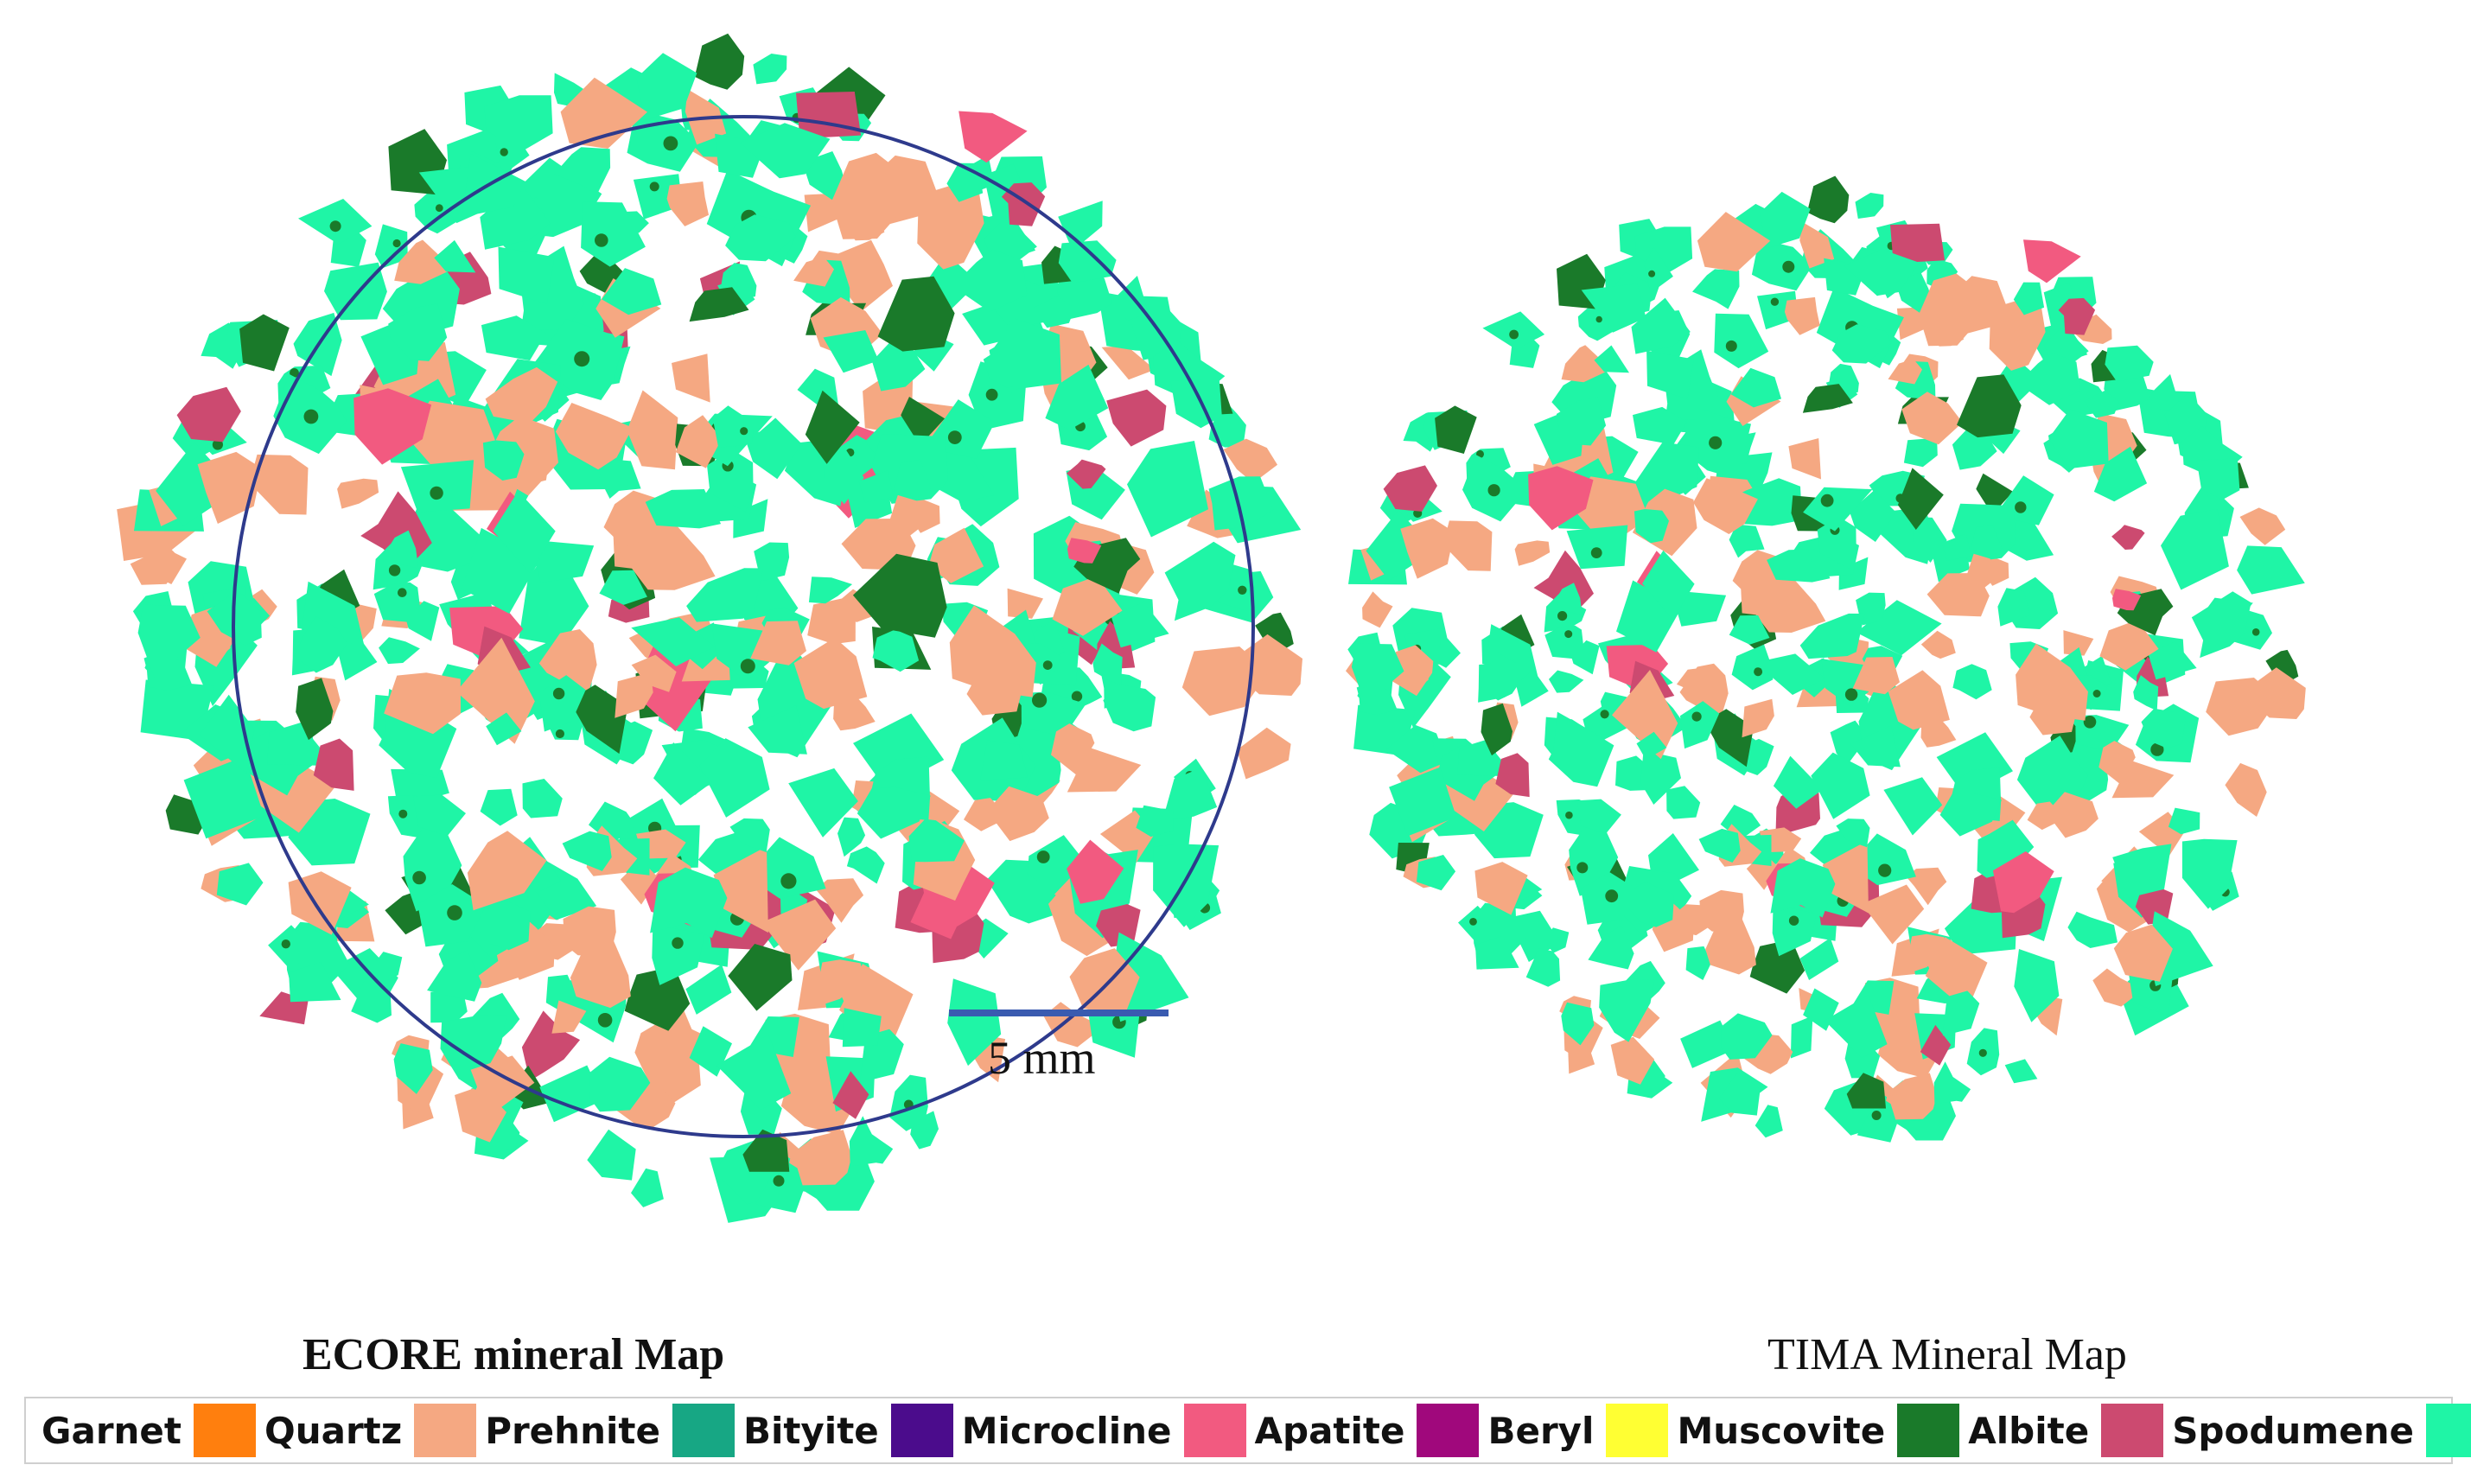 The width and height of the screenshot is (2471, 1484). What do you see at coordinates (2293, 1430) in the screenshot?
I see `legend-label: Spodumene` at bounding box center [2293, 1430].